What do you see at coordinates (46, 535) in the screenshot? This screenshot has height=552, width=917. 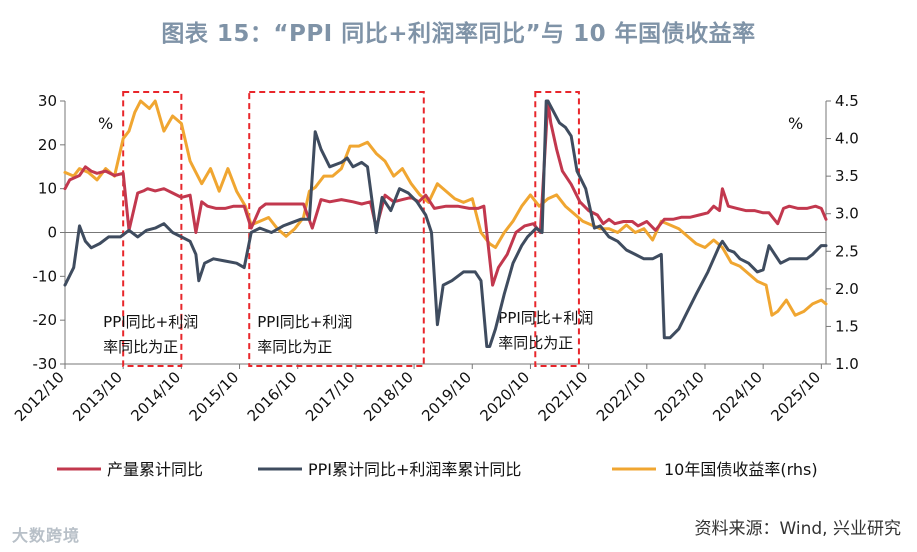 I see `watermark: 大数跨境` at bounding box center [46, 535].